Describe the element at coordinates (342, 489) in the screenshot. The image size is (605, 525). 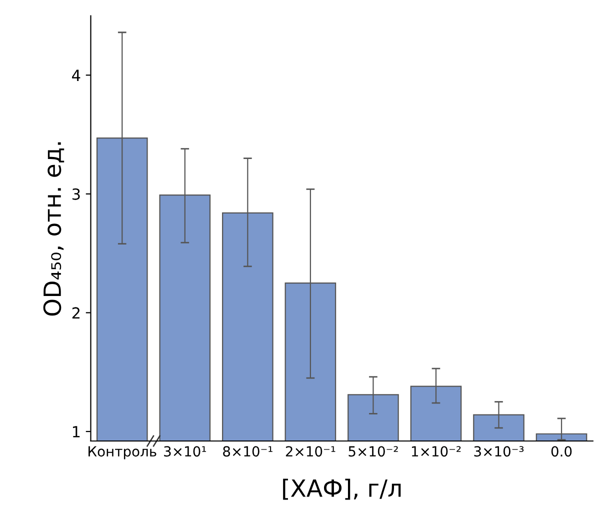
I see `x-axis-title: [ХАФ], г/л` at that location.